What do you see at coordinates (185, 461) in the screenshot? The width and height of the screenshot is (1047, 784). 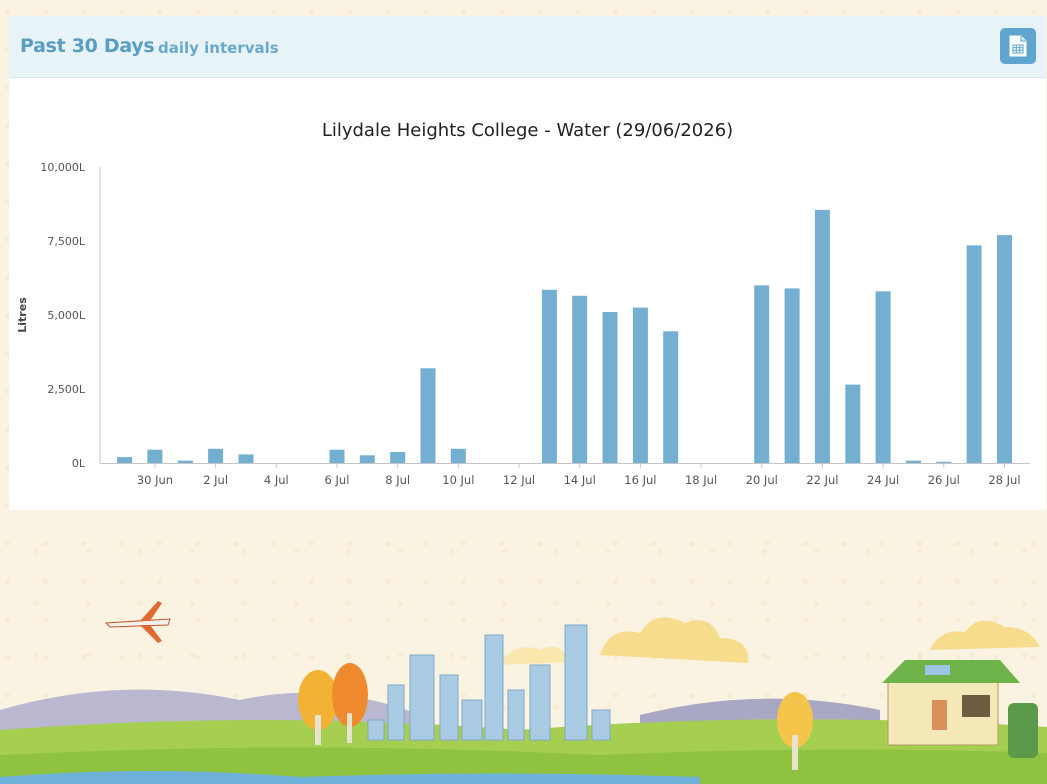 I see `bar-1-jul` at bounding box center [185, 461].